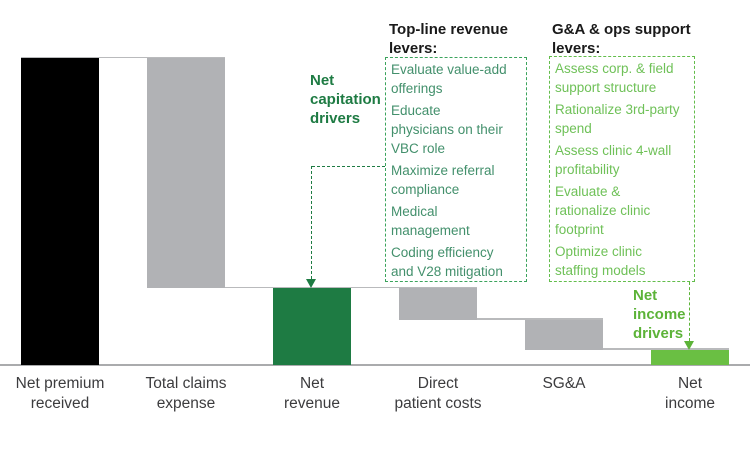  What do you see at coordinates (375, 365) in the screenshot?
I see `baseline-axis` at bounding box center [375, 365].